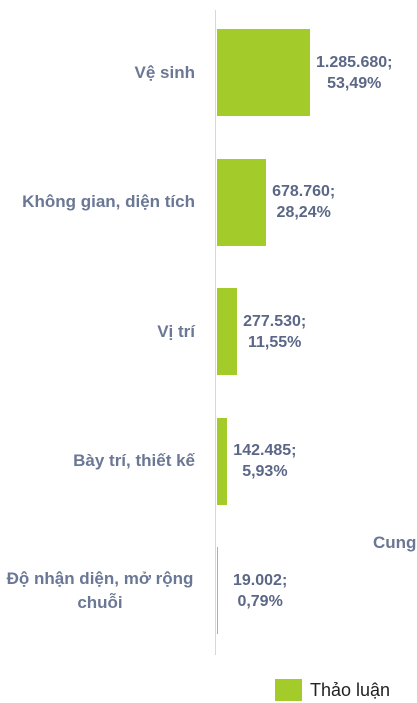 The width and height of the screenshot is (417, 703). What do you see at coordinates (97, 332) in the screenshot?
I see `category-label: Vị trí` at bounding box center [97, 332].